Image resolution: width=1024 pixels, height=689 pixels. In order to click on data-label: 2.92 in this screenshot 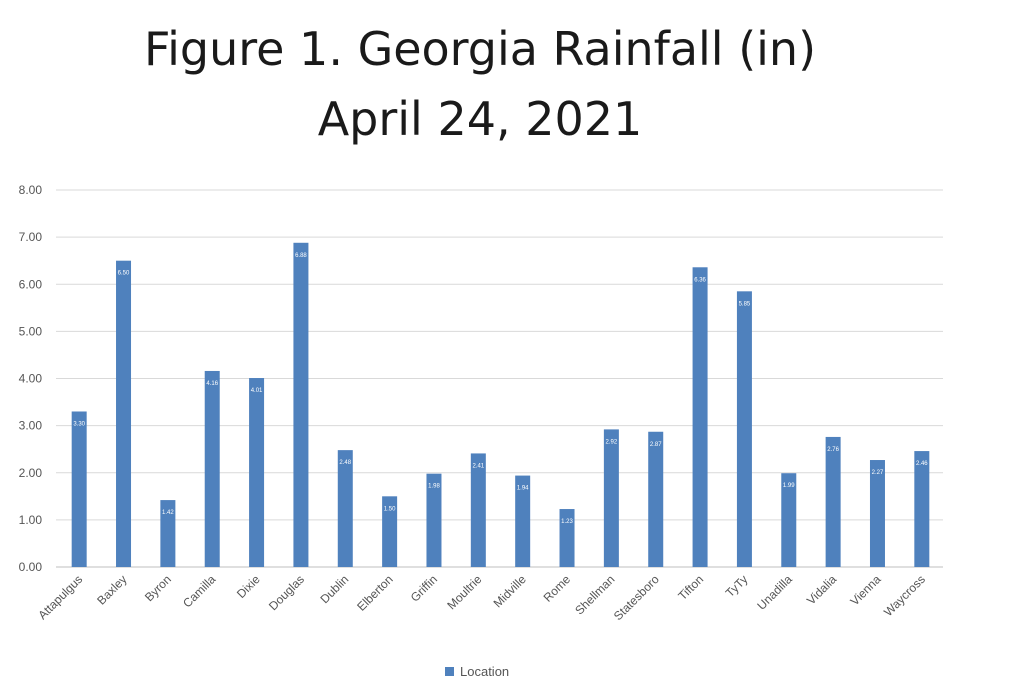, I will do `click(612, 442)`.